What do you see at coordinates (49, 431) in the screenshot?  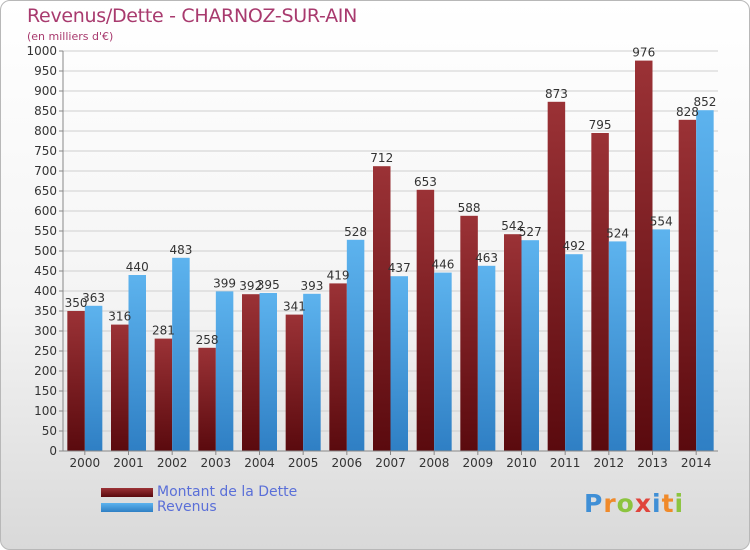 I see `y-tick-label: 50` at bounding box center [49, 431].